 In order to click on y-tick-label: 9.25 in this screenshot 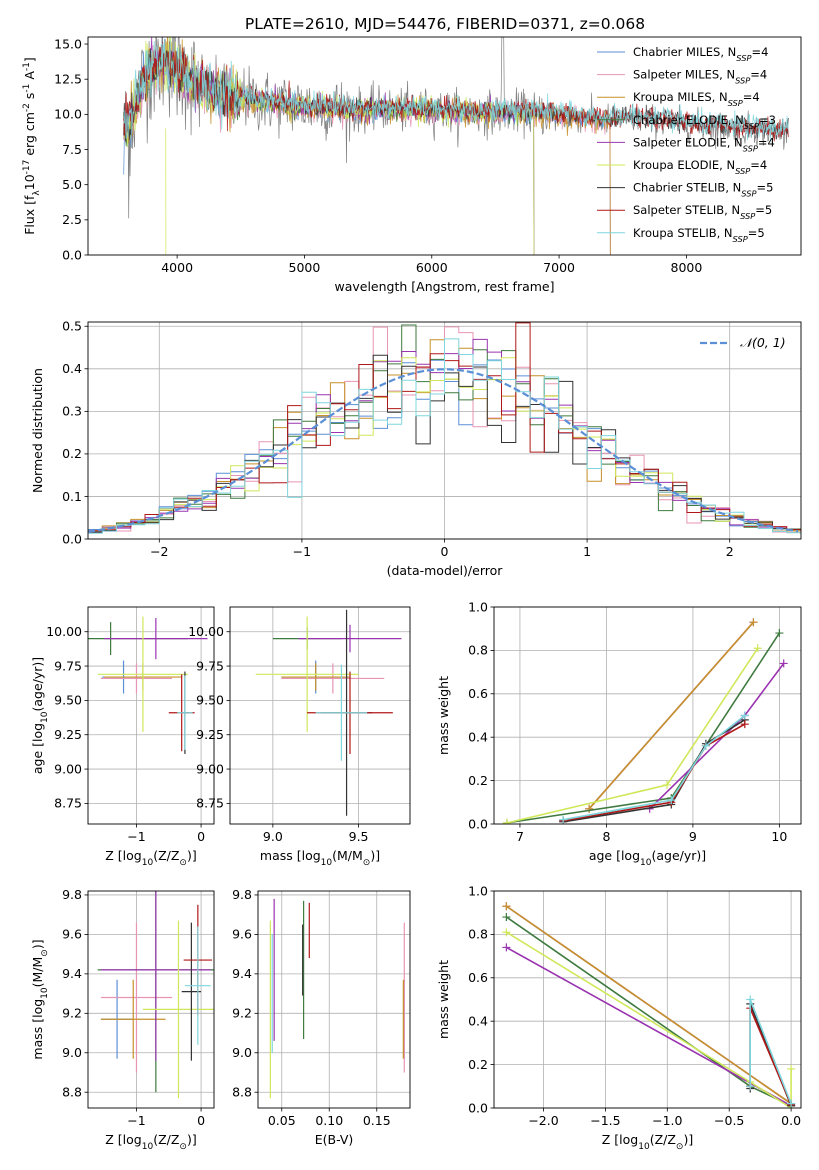, I will do `click(210, 734)`.